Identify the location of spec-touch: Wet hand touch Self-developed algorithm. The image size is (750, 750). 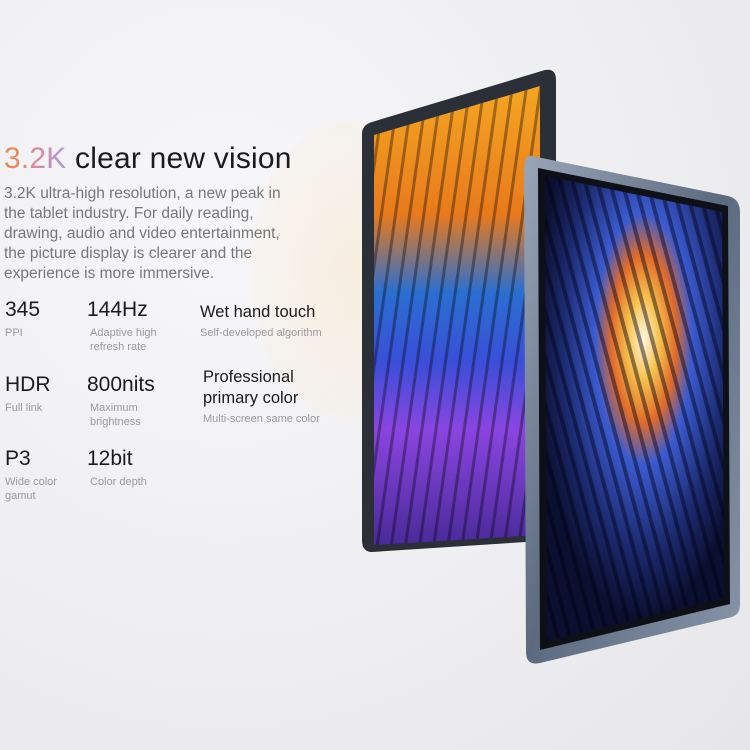
(275, 321).